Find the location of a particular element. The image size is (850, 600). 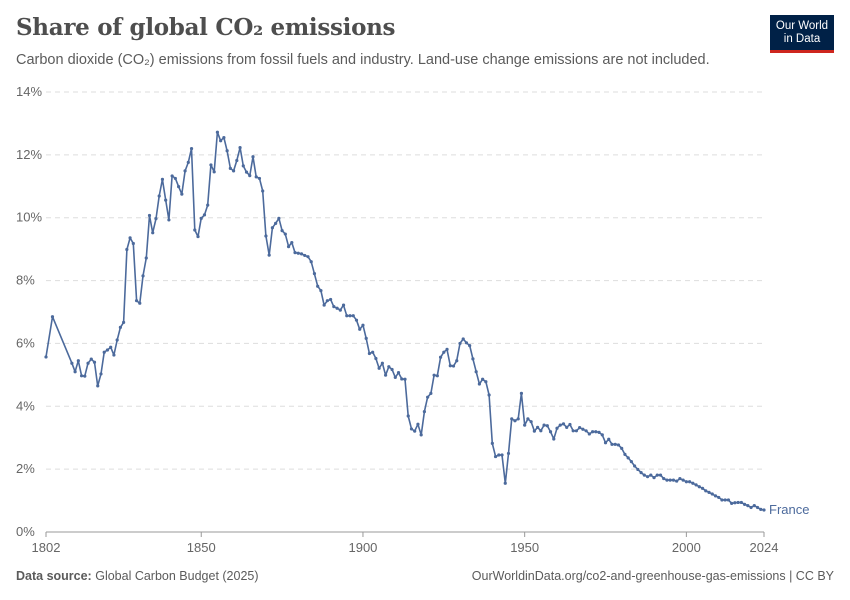

owid-logo: Our World in Data is located at coordinates (802, 34).